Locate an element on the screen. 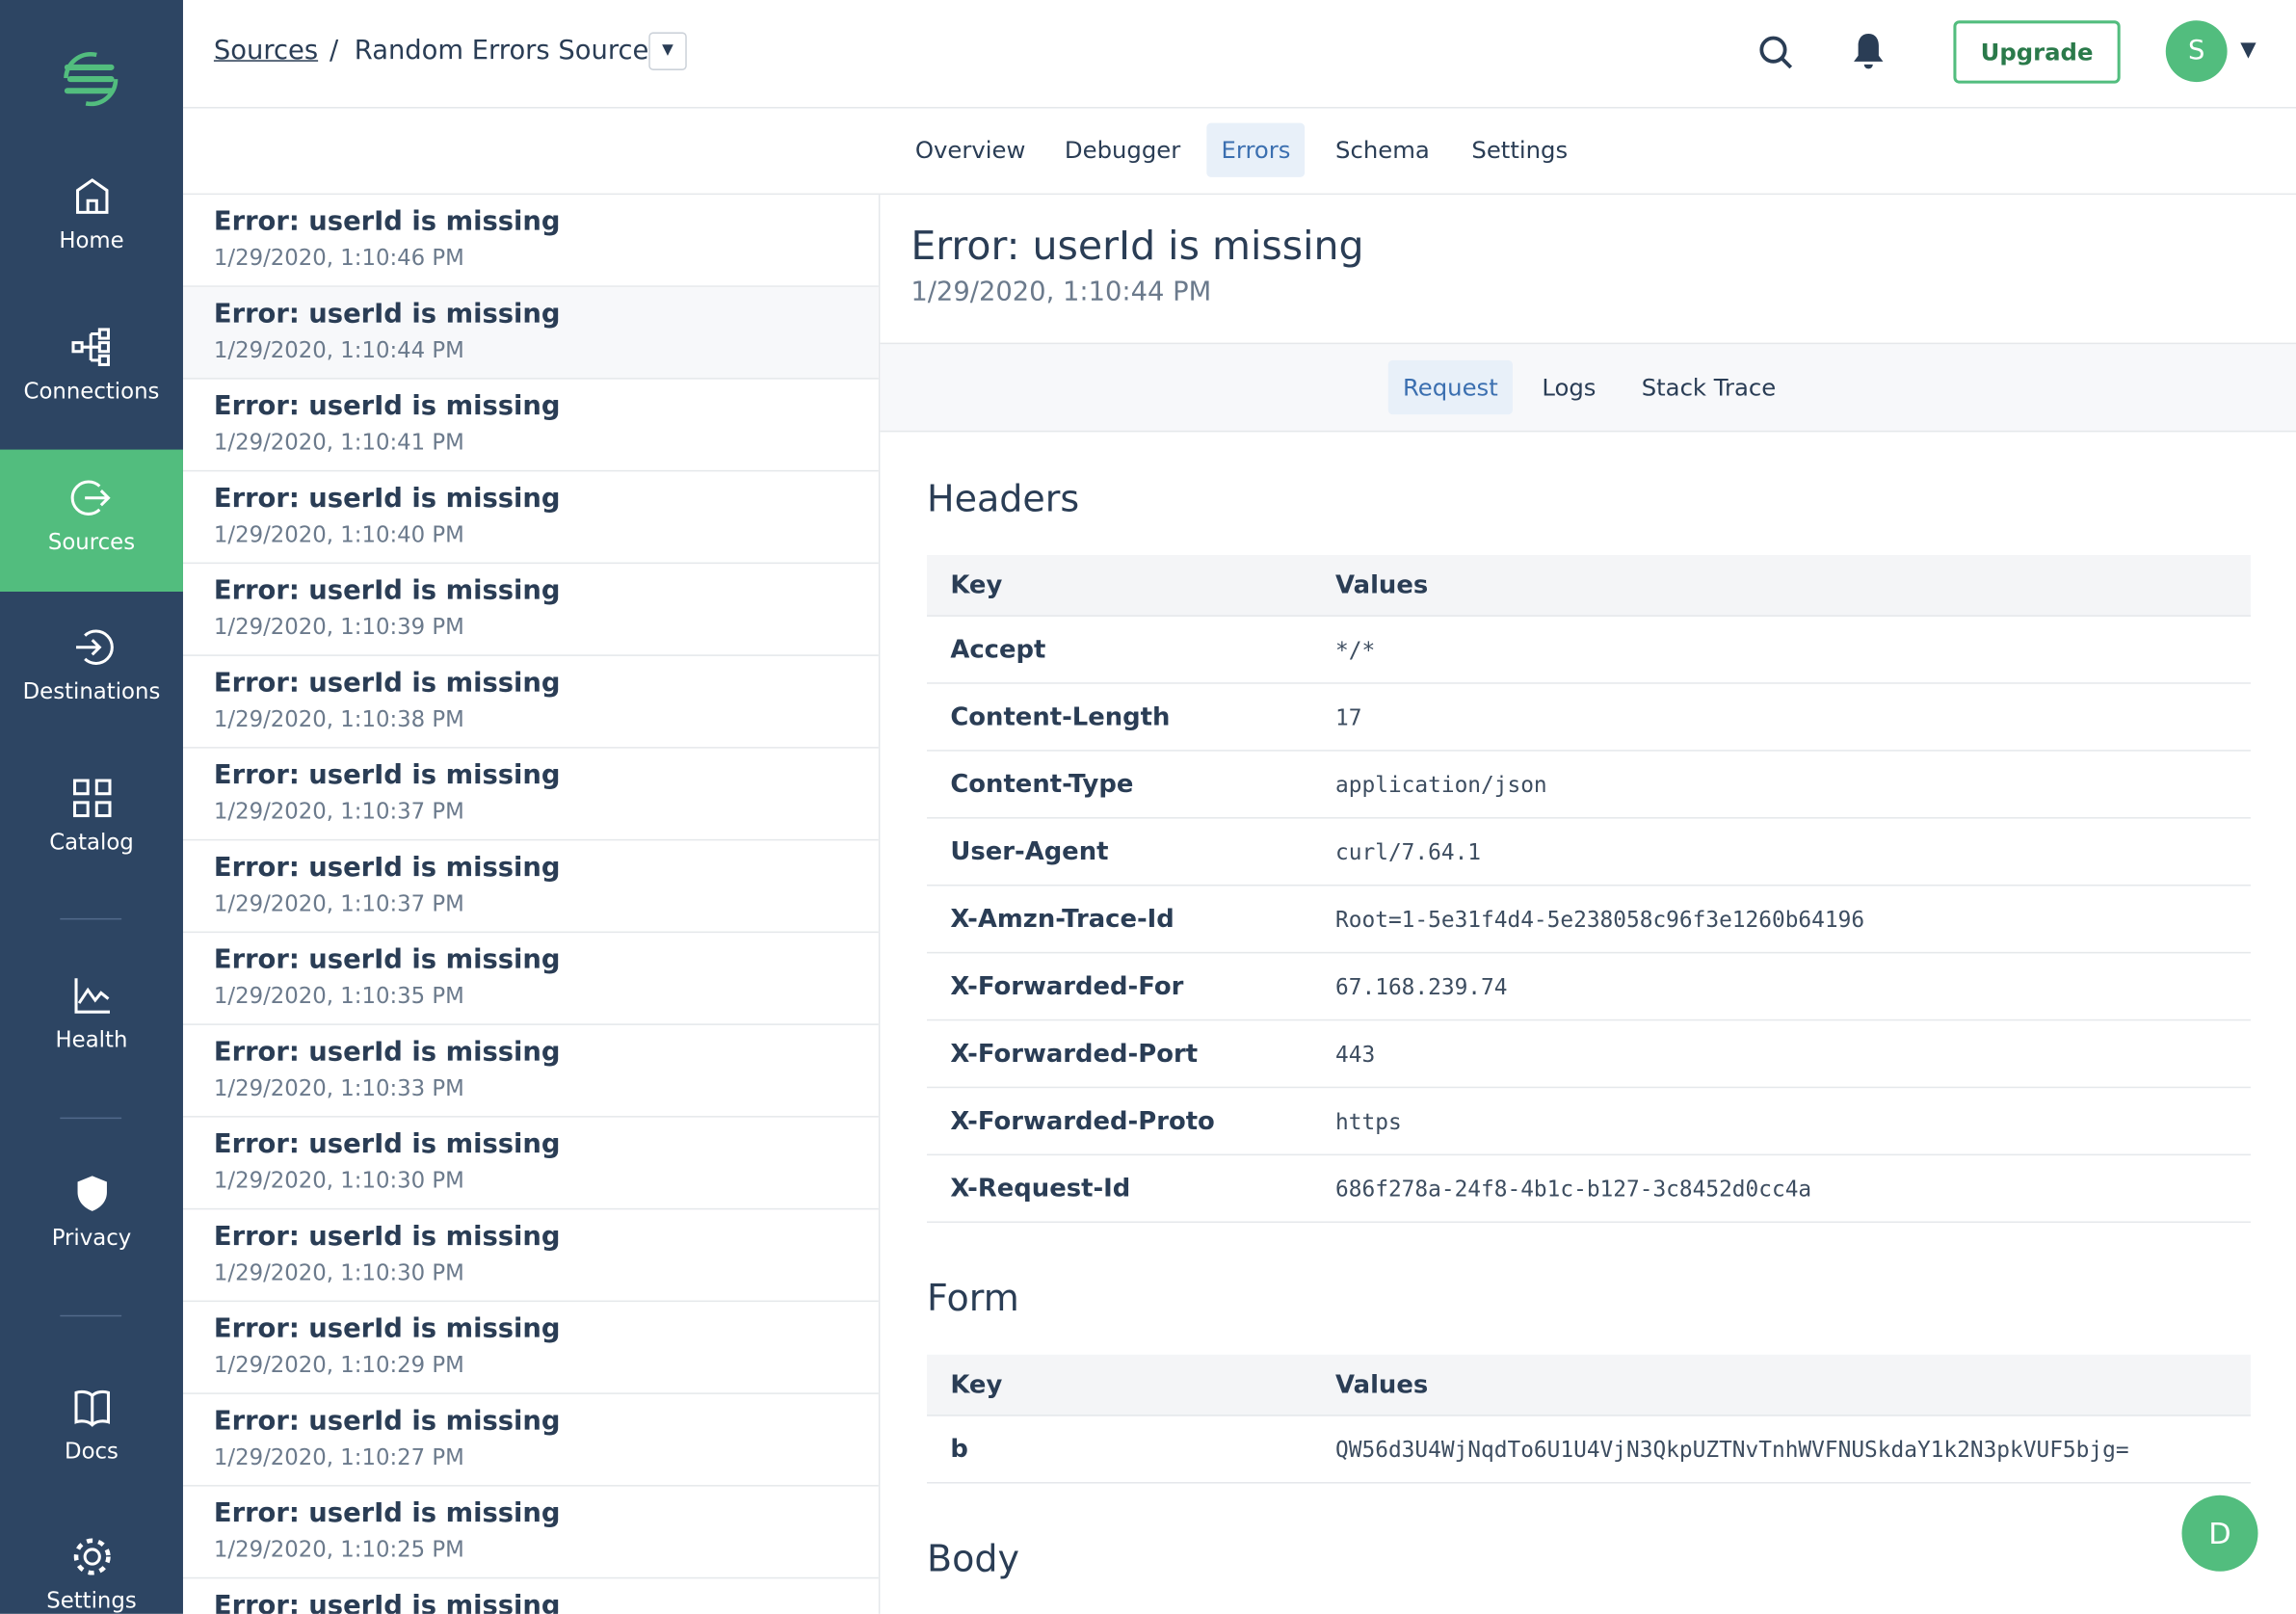 Image resolution: width=2296 pixels, height=1614 pixels. error-time: 1/29/2020, 1:10:33 PM is located at coordinates (338, 1087).